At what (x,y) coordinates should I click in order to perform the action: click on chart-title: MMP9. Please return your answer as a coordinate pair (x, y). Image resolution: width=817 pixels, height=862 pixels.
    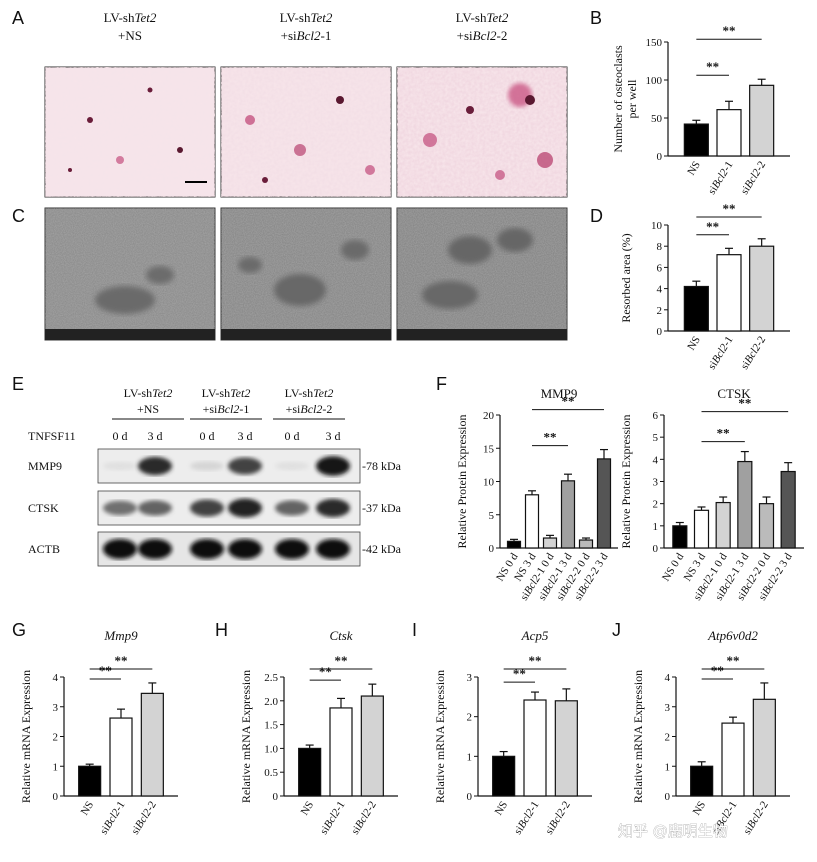
    Looking at the image, I should click on (559, 393).